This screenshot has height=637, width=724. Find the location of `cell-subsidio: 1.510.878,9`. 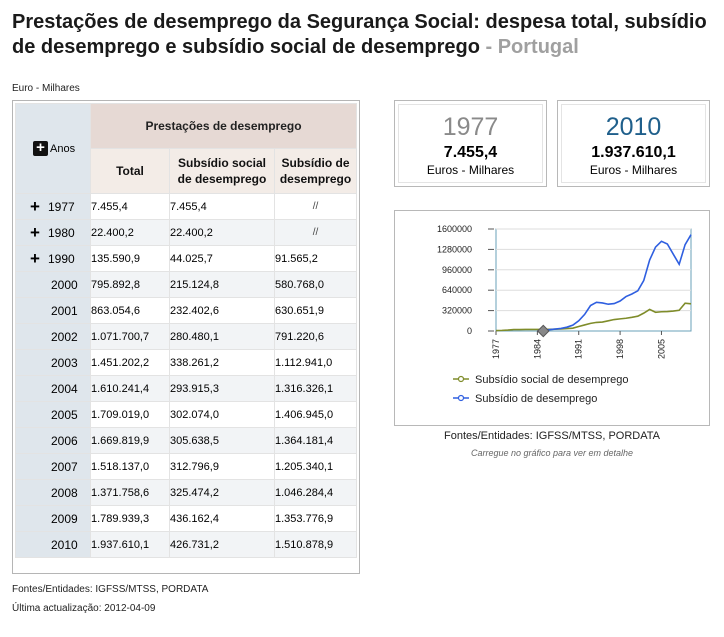

cell-subsidio: 1.510.878,9 is located at coordinates (315, 544).